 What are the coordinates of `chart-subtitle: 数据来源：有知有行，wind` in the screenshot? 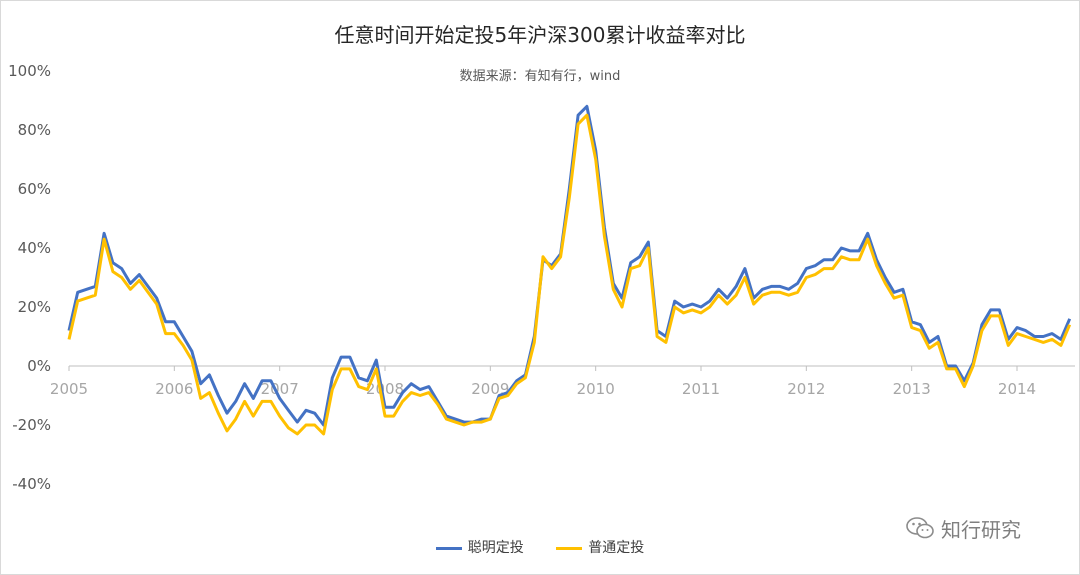 It's located at (540, 76).